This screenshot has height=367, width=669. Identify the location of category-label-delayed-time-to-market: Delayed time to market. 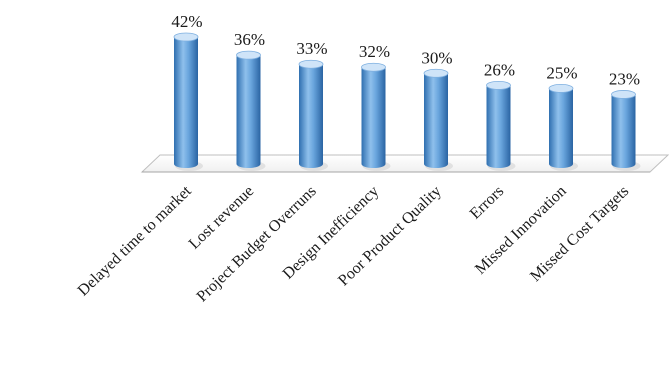
(135, 240).